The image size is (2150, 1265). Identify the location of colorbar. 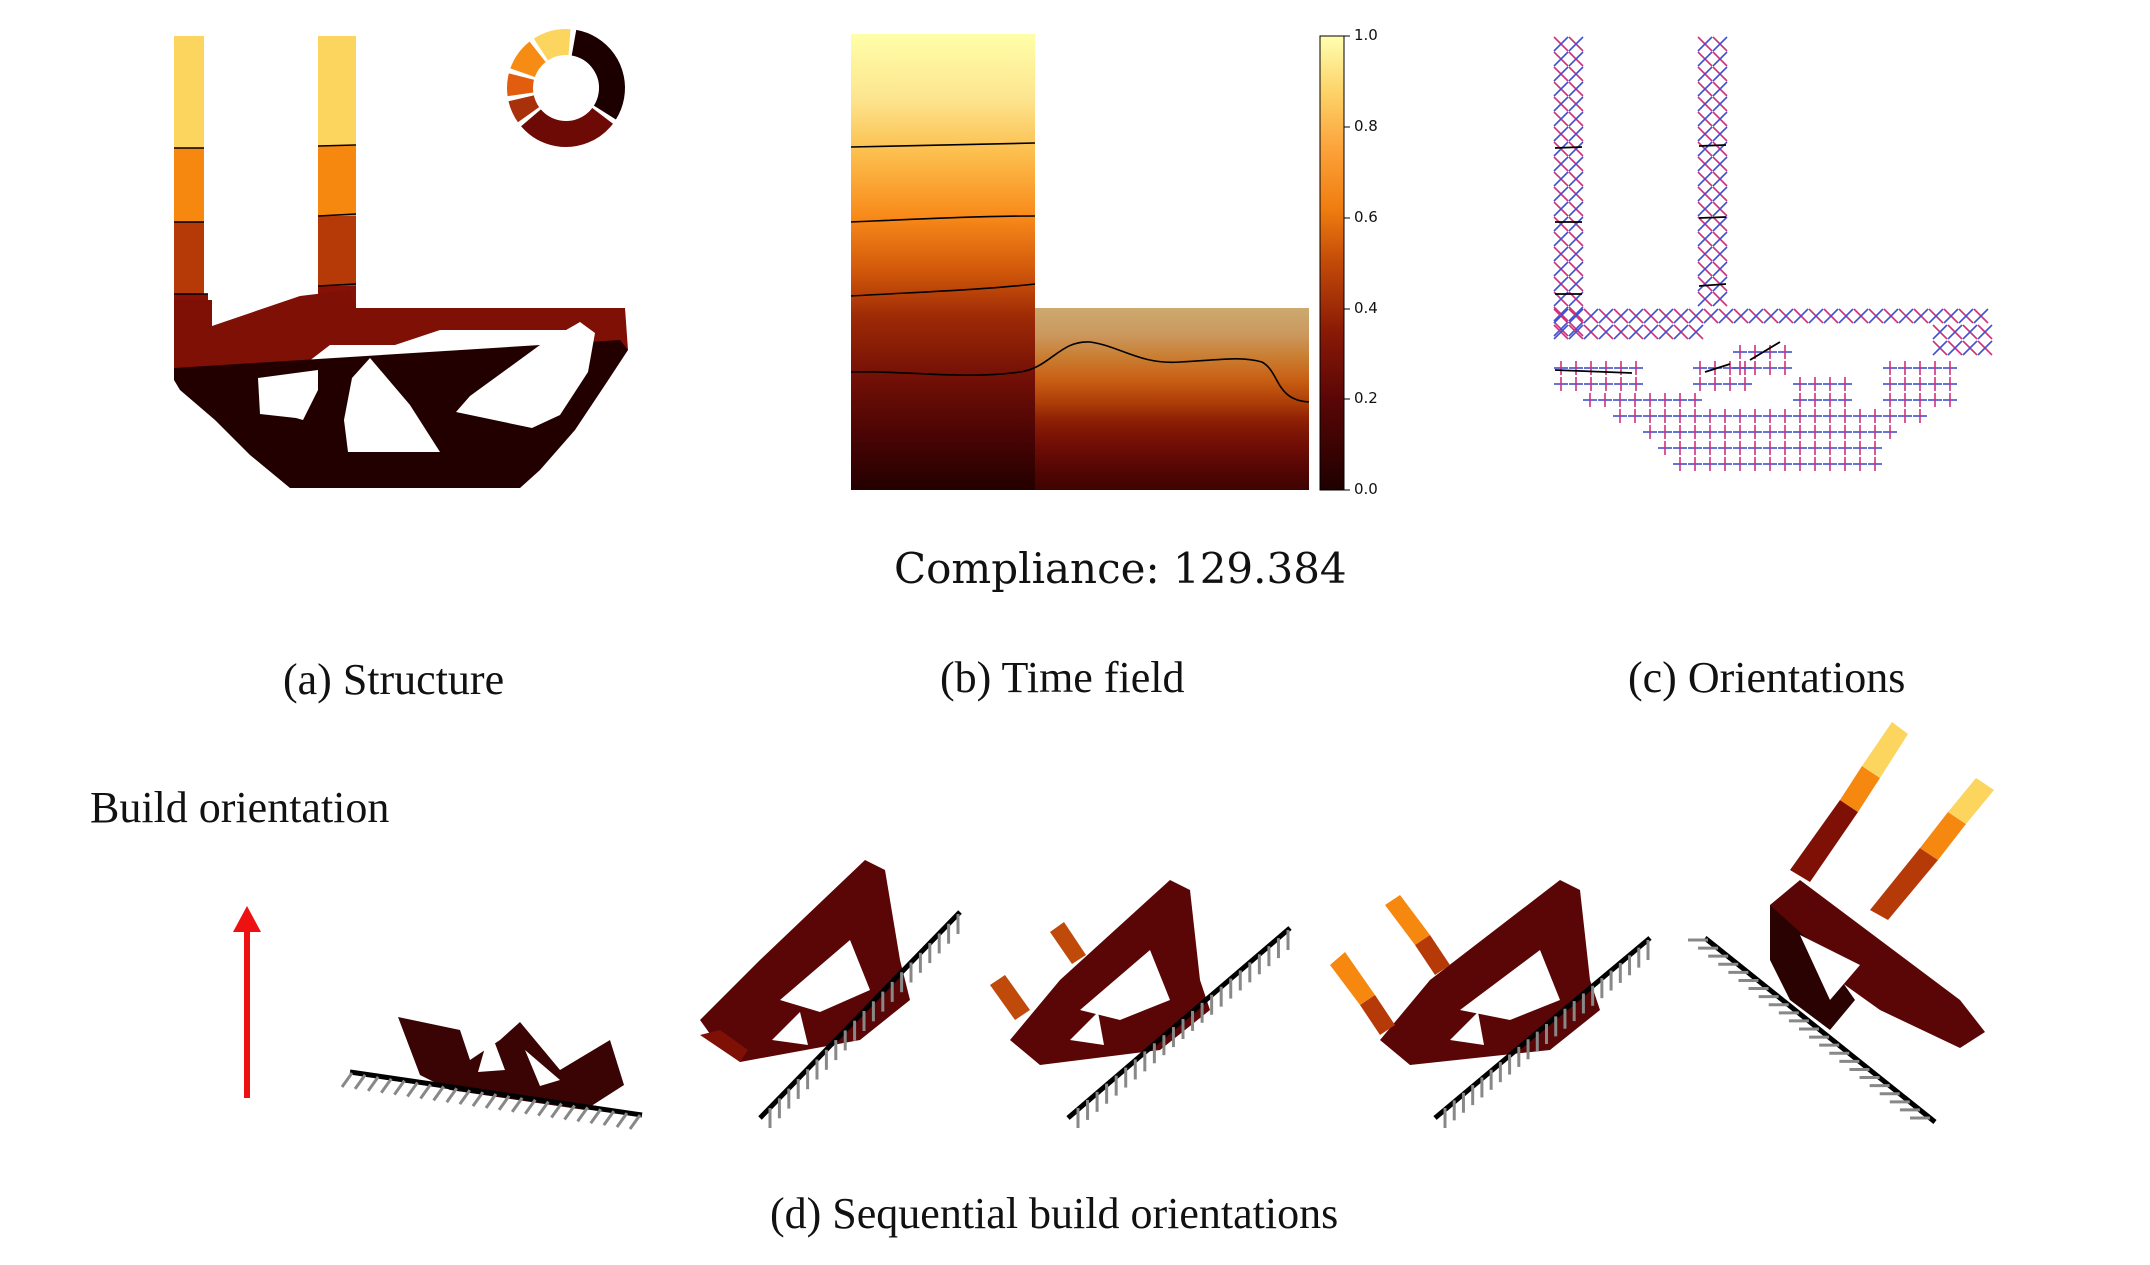
(1334, 263).